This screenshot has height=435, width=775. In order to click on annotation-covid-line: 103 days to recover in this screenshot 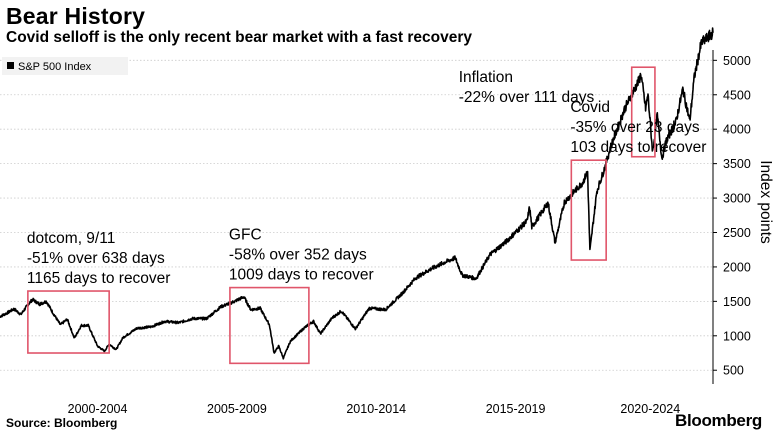, I will do `click(638, 147)`.